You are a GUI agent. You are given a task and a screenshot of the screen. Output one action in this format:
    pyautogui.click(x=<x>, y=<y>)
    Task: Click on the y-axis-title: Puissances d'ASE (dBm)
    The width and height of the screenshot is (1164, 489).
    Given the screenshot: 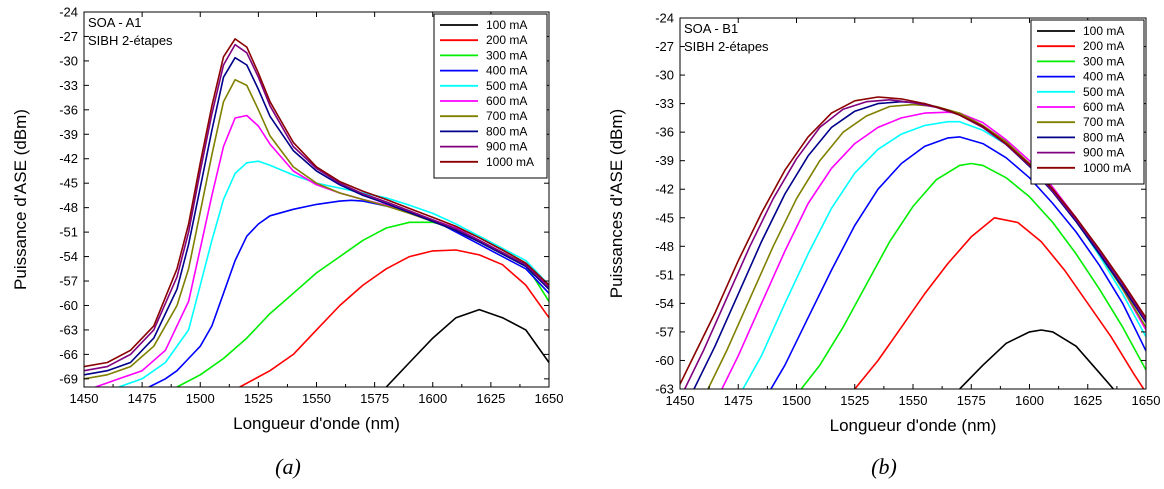 What is the action you would take?
    pyautogui.click(x=616, y=203)
    